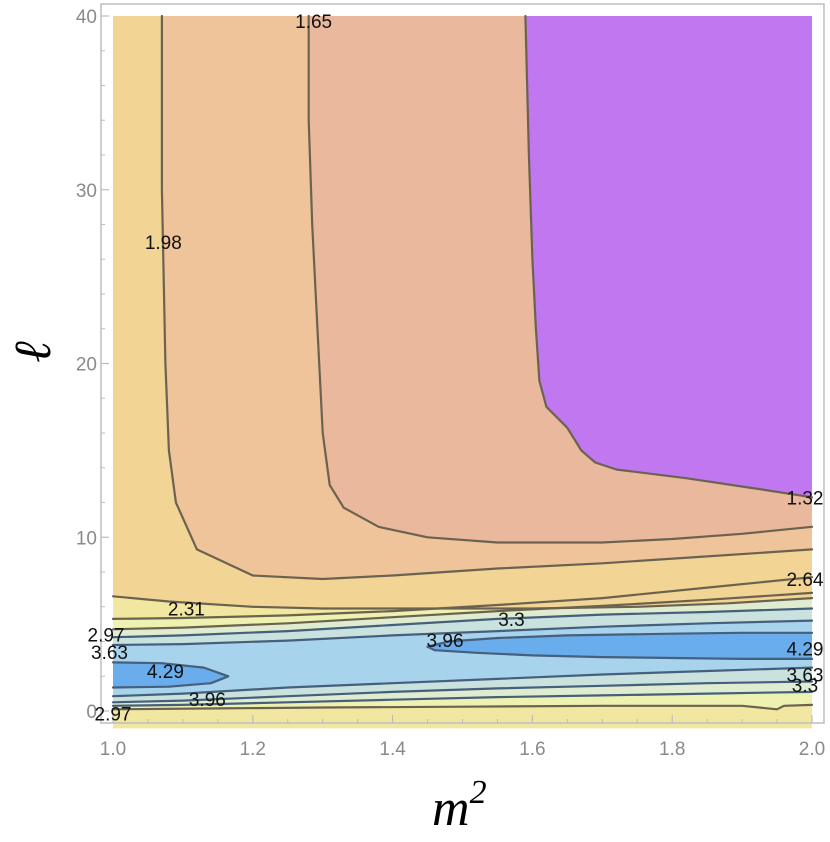 This screenshot has width=830, height=842. Describe the element at coordinates (86, 365) in the screenshot. I see `y-tick-label-2: 20` at that location.